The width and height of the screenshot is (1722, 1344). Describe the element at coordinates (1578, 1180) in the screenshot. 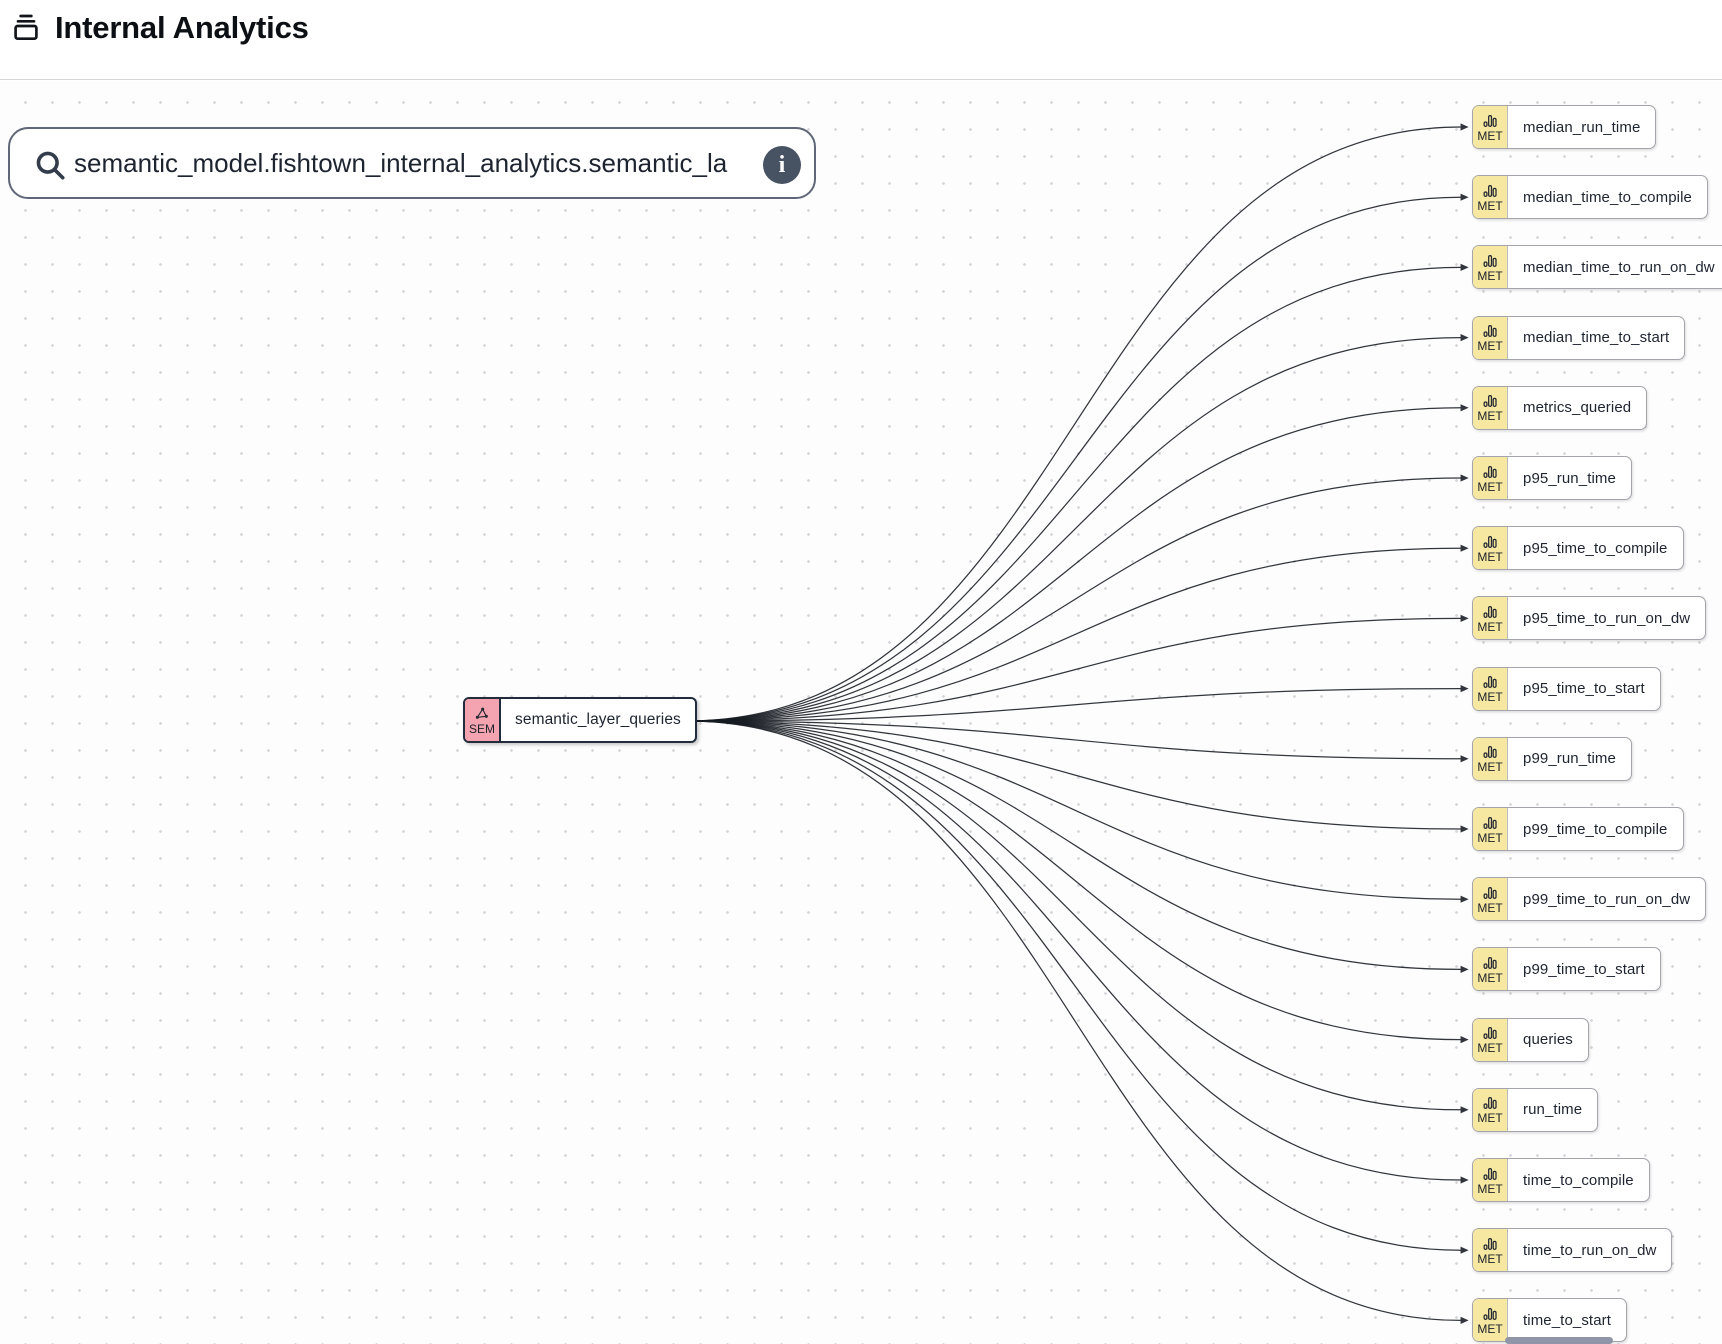

I see `metric-node-label: time_to_compile` at that location.